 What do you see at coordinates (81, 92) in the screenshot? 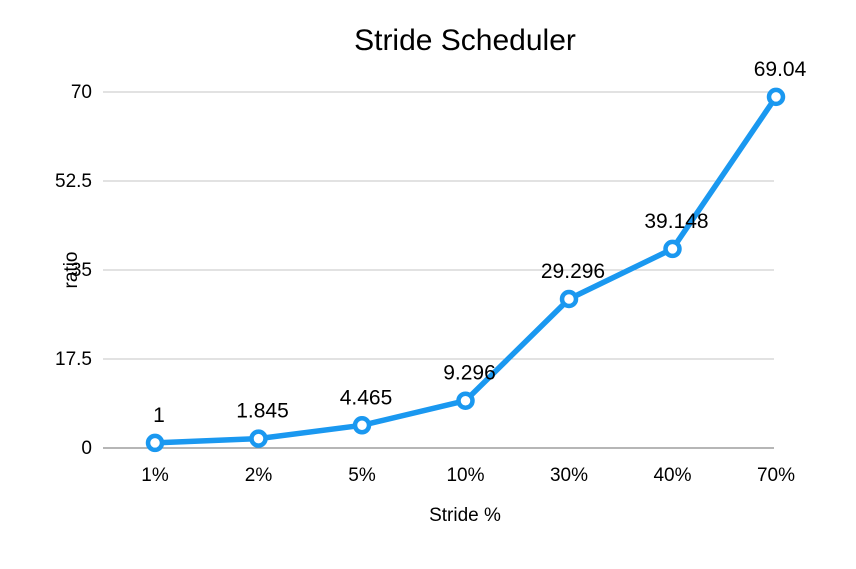
I see `y-tick-label: 70` at bounding box center [81, 92].